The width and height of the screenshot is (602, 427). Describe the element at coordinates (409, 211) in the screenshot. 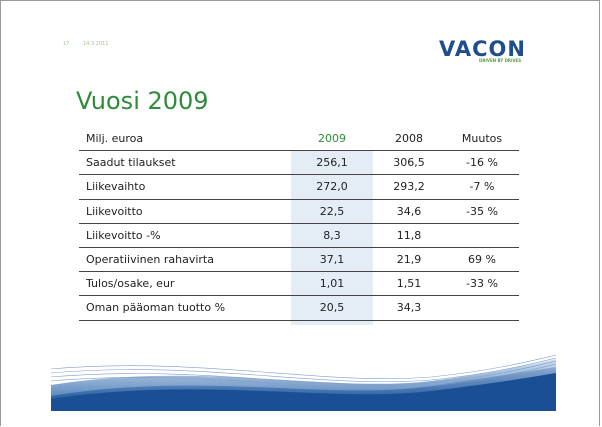

I see `cell: 34,6` at that location.